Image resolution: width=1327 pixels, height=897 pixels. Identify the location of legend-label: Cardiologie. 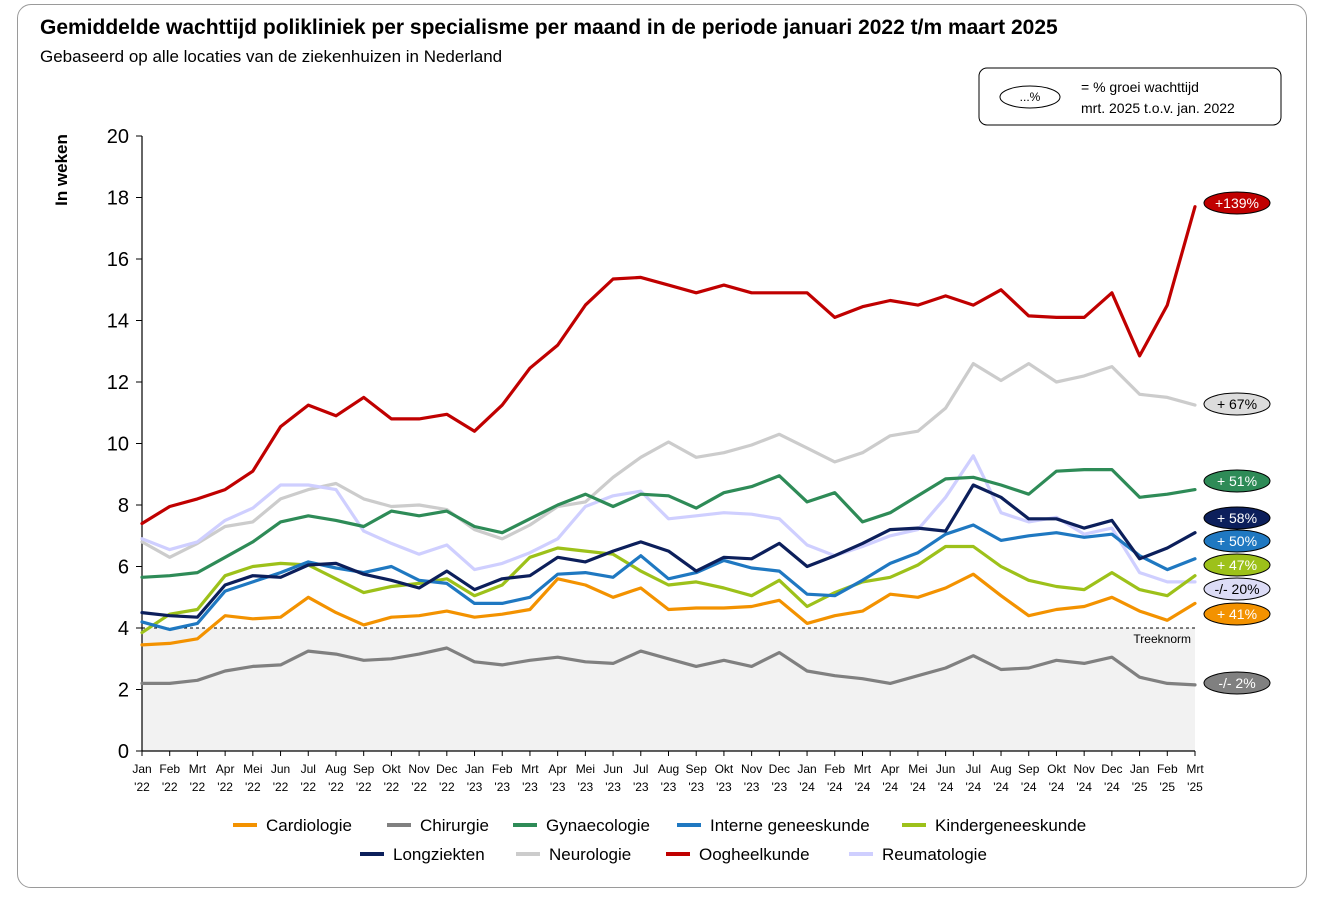
(309, 825).